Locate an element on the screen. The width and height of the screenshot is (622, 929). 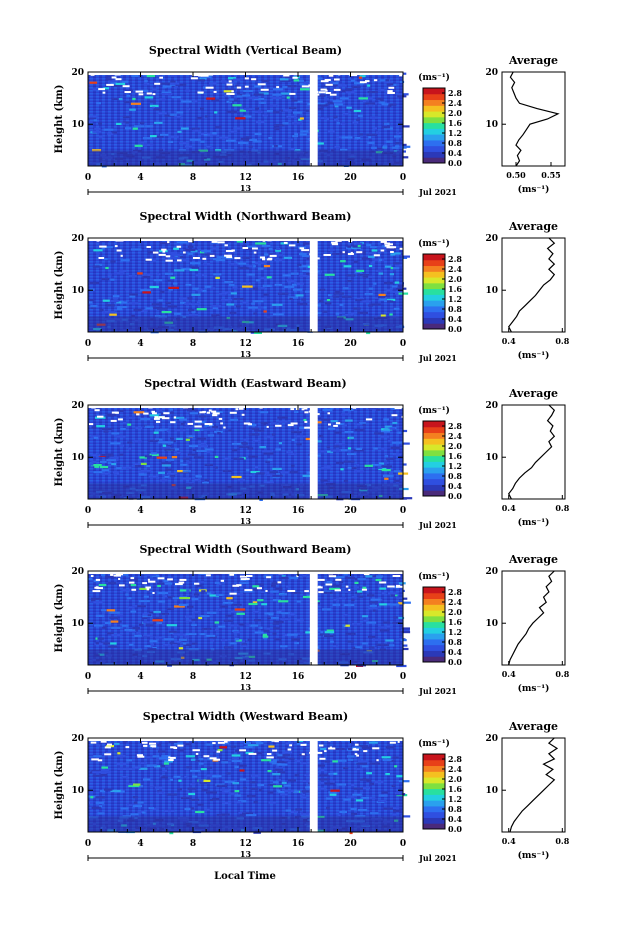
day-label: 13 is located at coordinates (246, 521).